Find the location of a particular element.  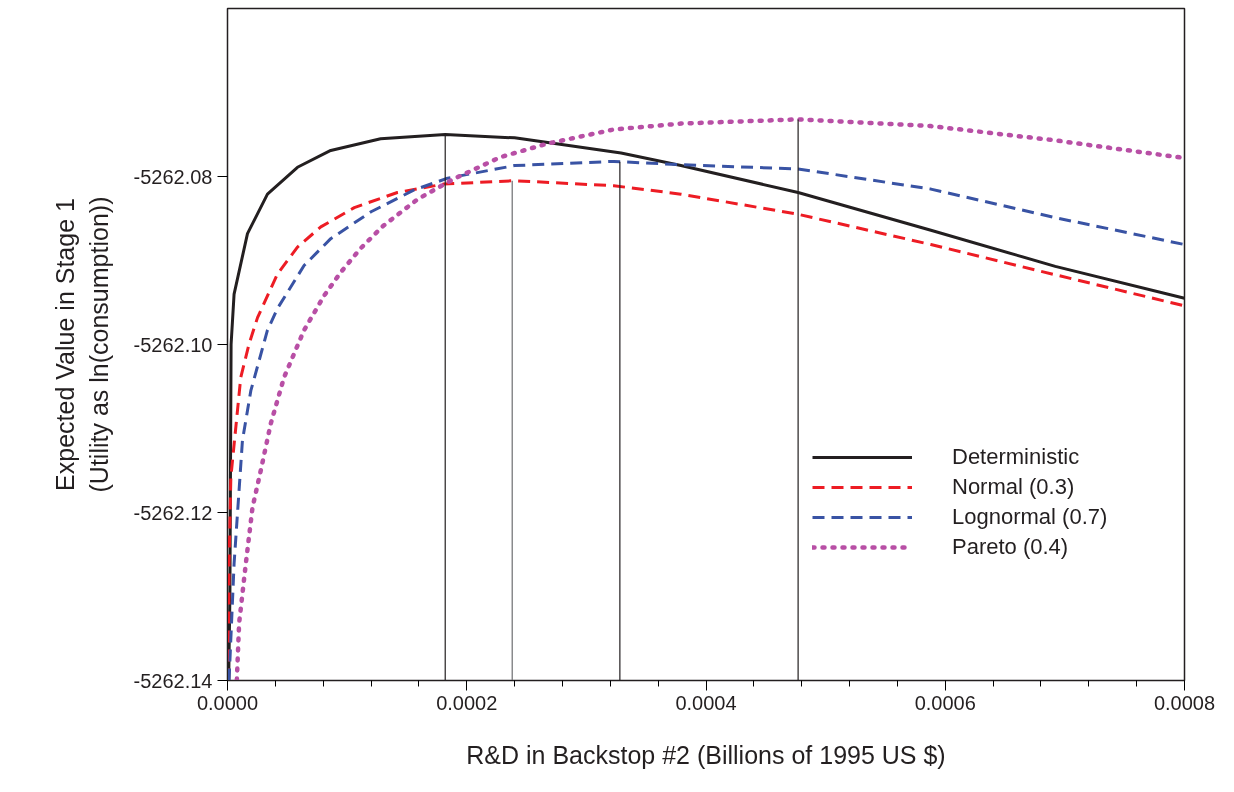

x-axis-title: R&D in Backstop #2 (Billions of 1995 US $) is located at coordinates (706, 754).